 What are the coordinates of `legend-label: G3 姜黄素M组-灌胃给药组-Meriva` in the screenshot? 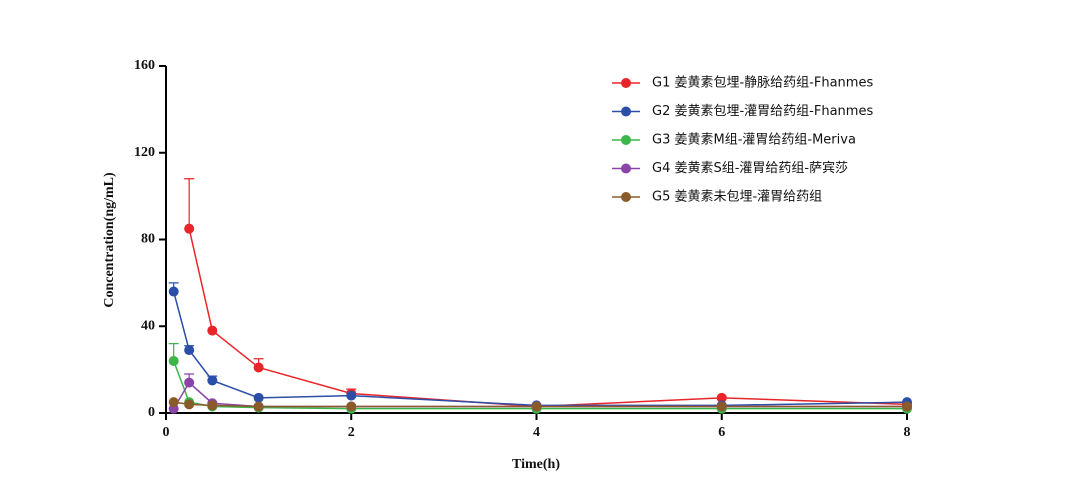 It's located at (754, 140).